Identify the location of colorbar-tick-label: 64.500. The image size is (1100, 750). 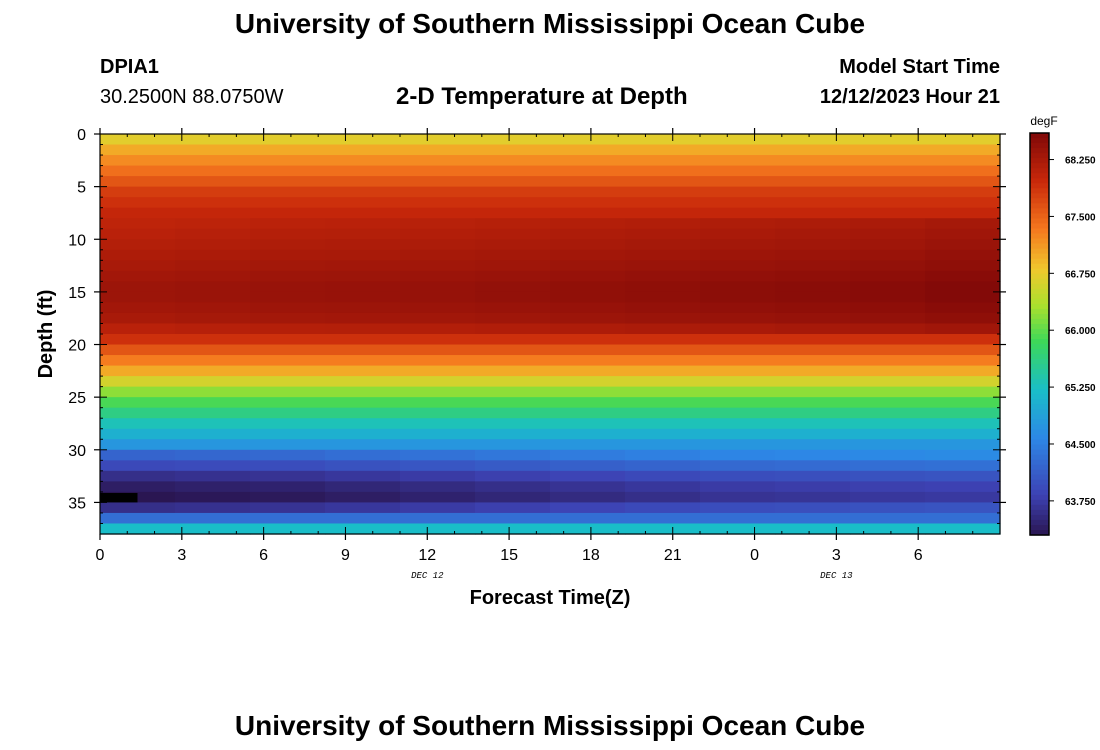
(1080, 445).